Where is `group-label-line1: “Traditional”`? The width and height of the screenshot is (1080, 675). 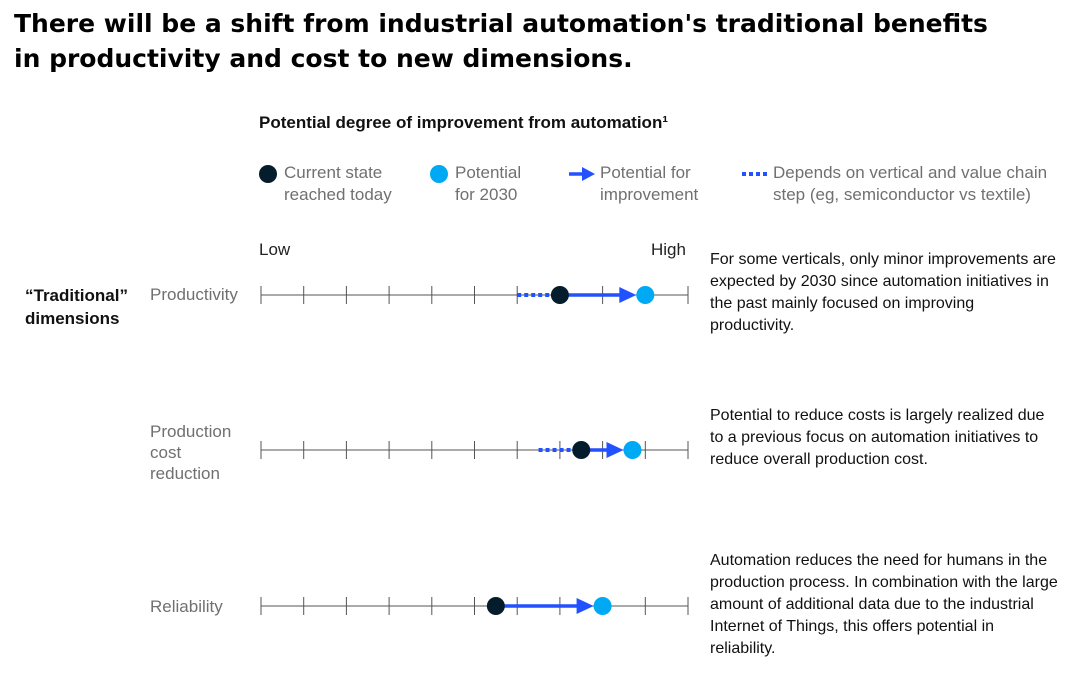
group-label-line1: “Traditional” is located at coordinates (76, 295).